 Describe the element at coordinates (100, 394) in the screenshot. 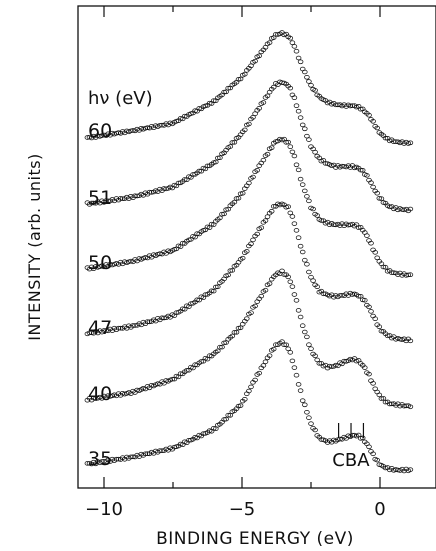

I see `photon-energy-label: 40` at that location.